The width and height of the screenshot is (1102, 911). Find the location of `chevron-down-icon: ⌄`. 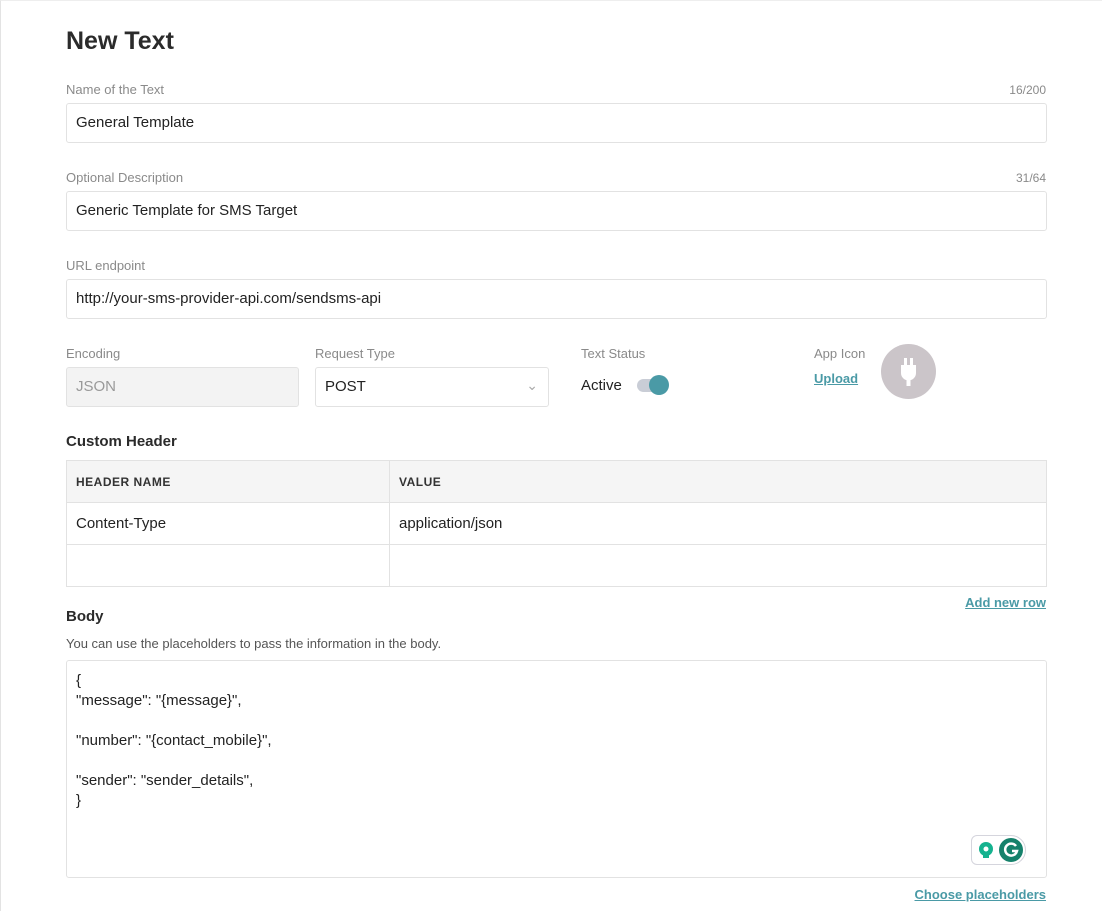

chevron-down-icon: ⌄ is located at coordinates (532, 385).